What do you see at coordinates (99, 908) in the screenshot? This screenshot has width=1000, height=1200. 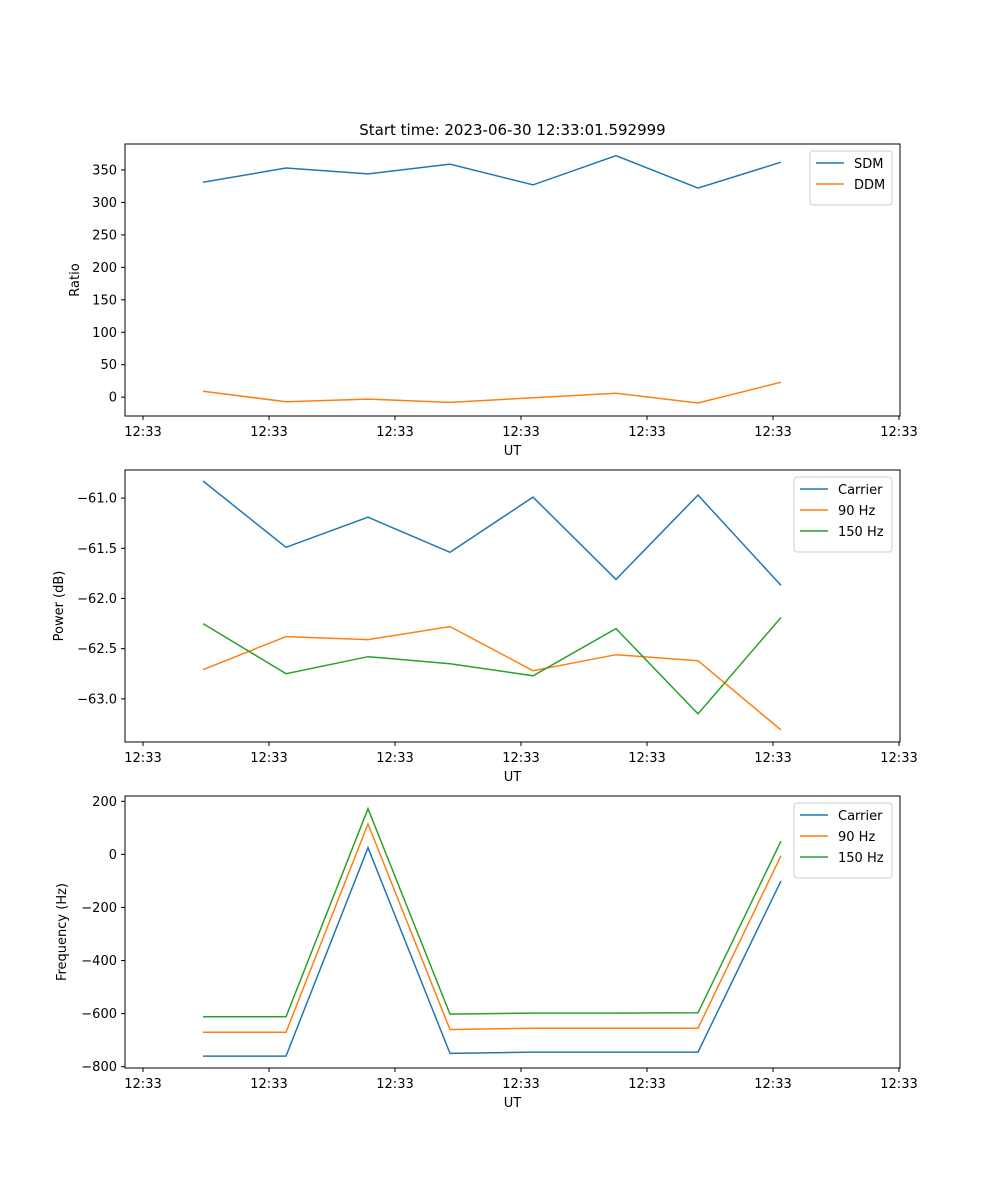 I see `y-tick-label: −200` at bounding box center [99, 908].